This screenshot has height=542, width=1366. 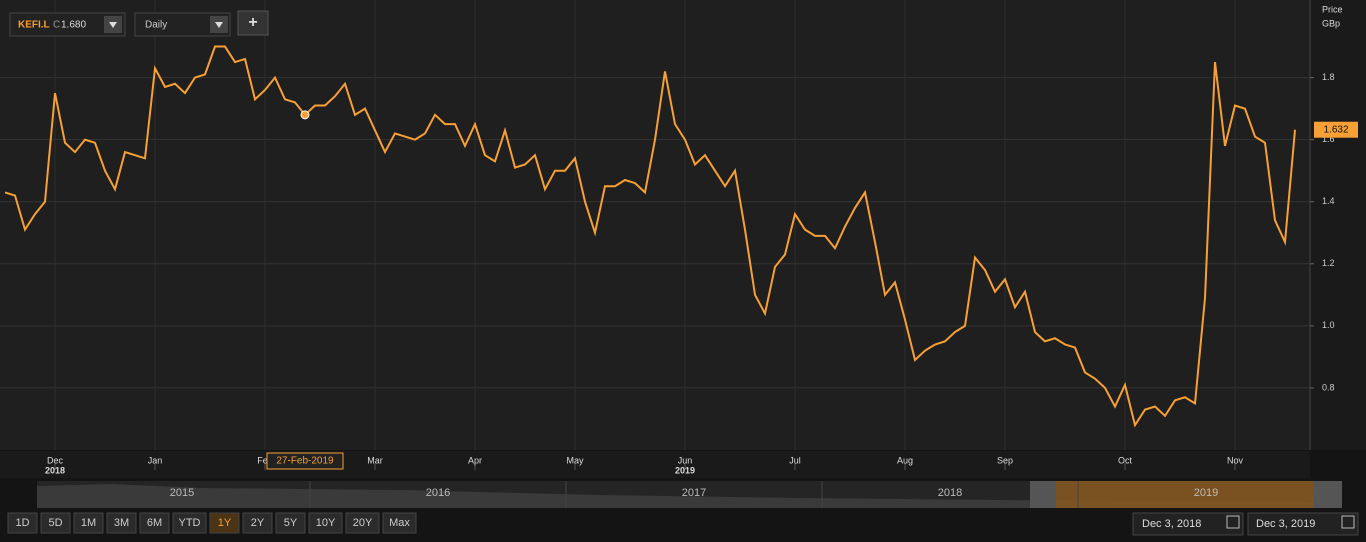 I want to click on x-tick-label: Feb, so click(x=265, y=460).